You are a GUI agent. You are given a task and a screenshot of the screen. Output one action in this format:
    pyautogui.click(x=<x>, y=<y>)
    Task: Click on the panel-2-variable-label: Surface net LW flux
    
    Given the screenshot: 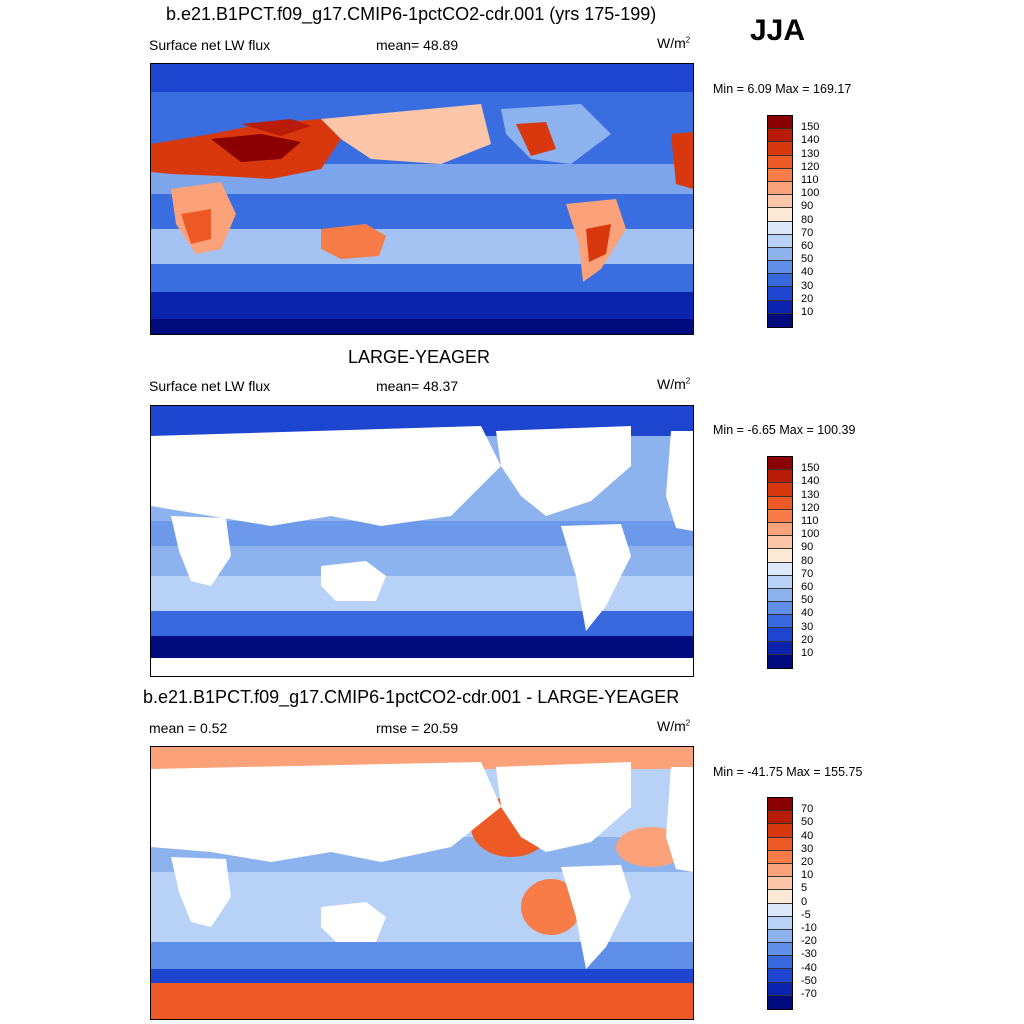 What is the action you would take?
    pyautogui.click(x=210, y=386)
    